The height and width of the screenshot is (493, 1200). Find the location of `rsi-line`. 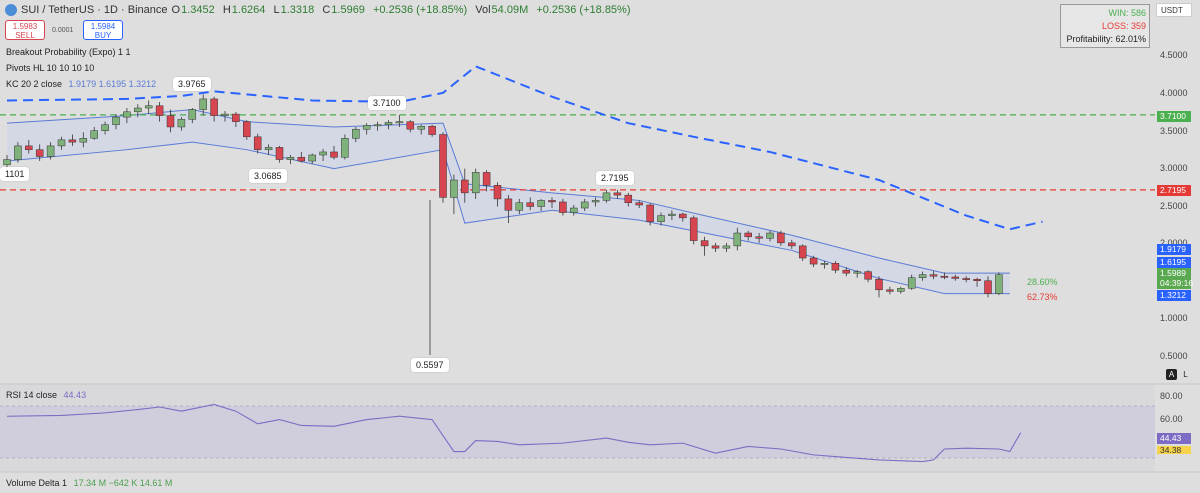

rsi-line is located at coordinates (514, 433).